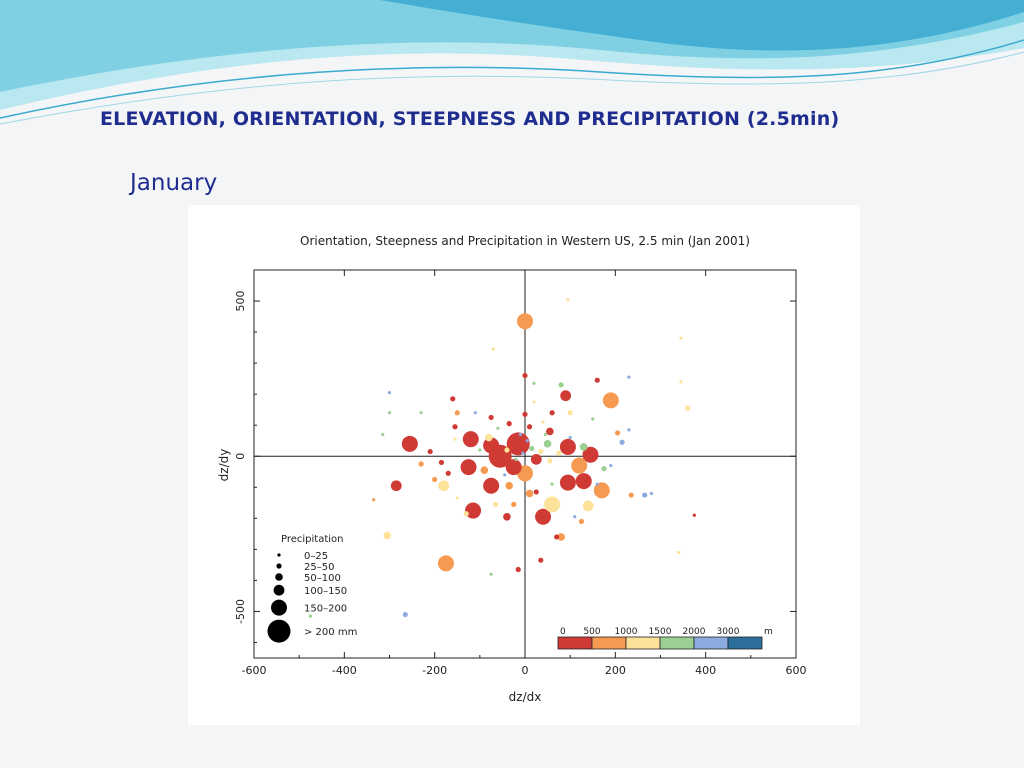 Image resolution: width=1024 pixels, height=768 pixels. Describe the element at coordinates (615, 670) in the screenshot. I see `x-tick-label: 200` at that location.